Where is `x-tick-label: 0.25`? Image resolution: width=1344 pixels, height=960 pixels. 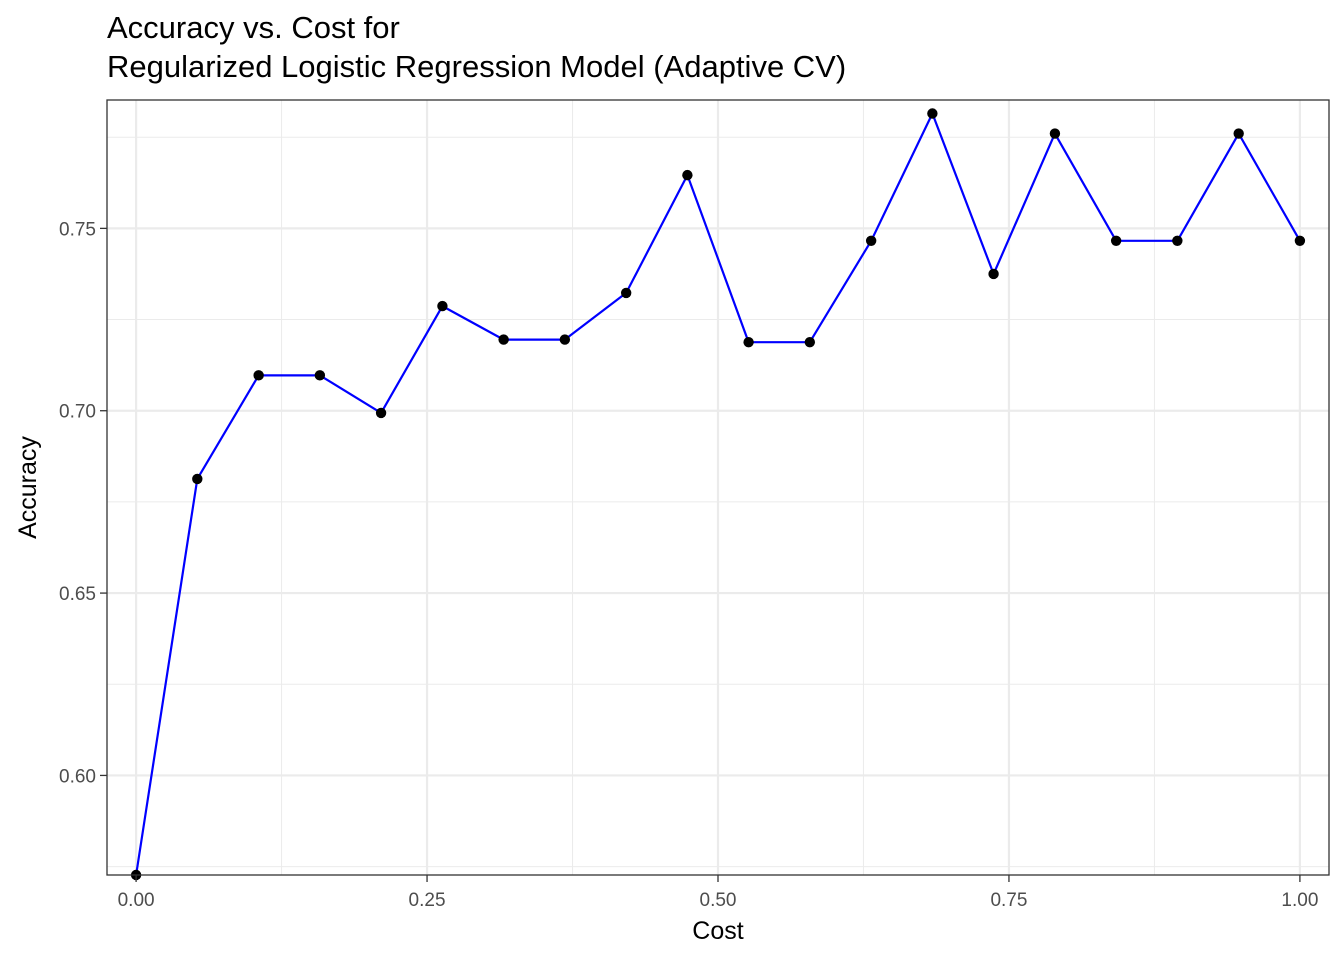 x-tick-label: 0.25 is located at coordinates (427, 900).